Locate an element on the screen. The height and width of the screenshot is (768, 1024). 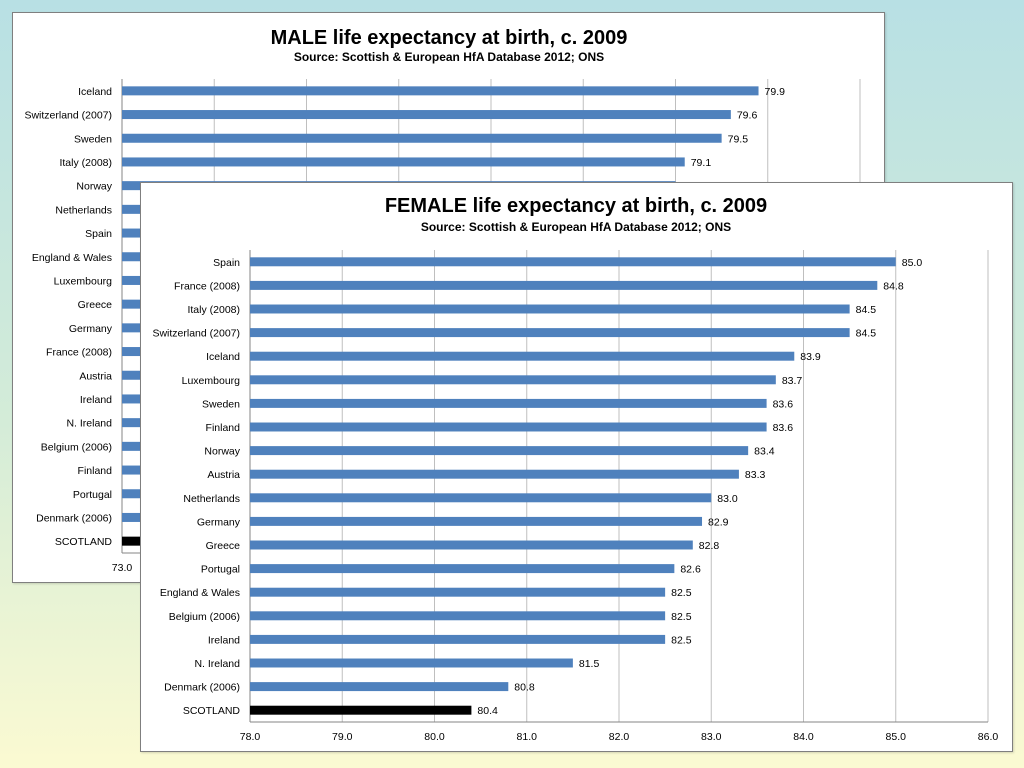
data-label: 79.6 is located at coordinates (747, 116).